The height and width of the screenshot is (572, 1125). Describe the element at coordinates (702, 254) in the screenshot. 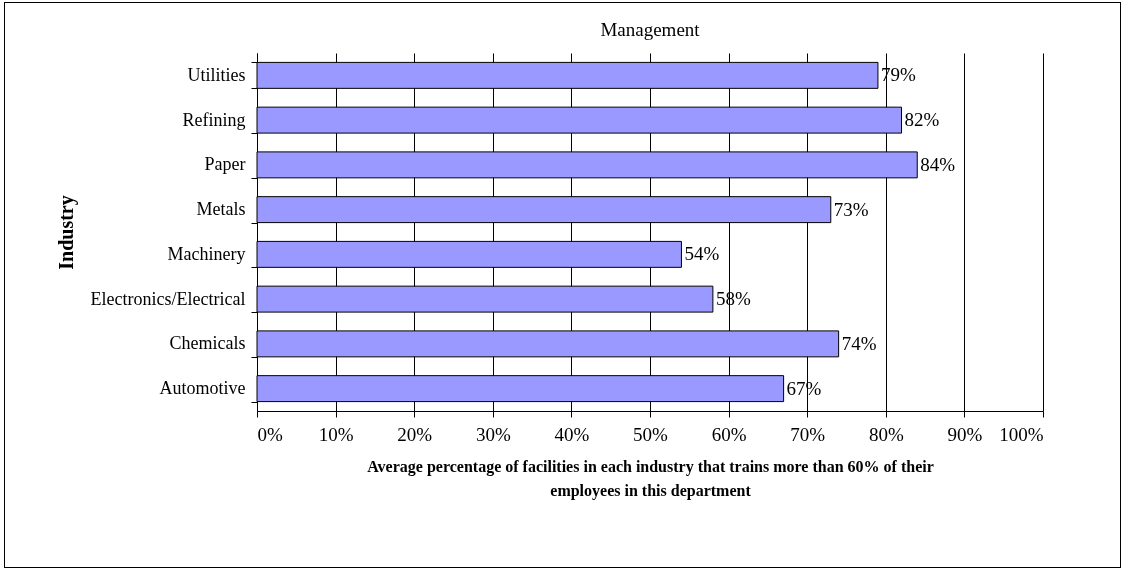

I see `data-label: 54%` at that location.